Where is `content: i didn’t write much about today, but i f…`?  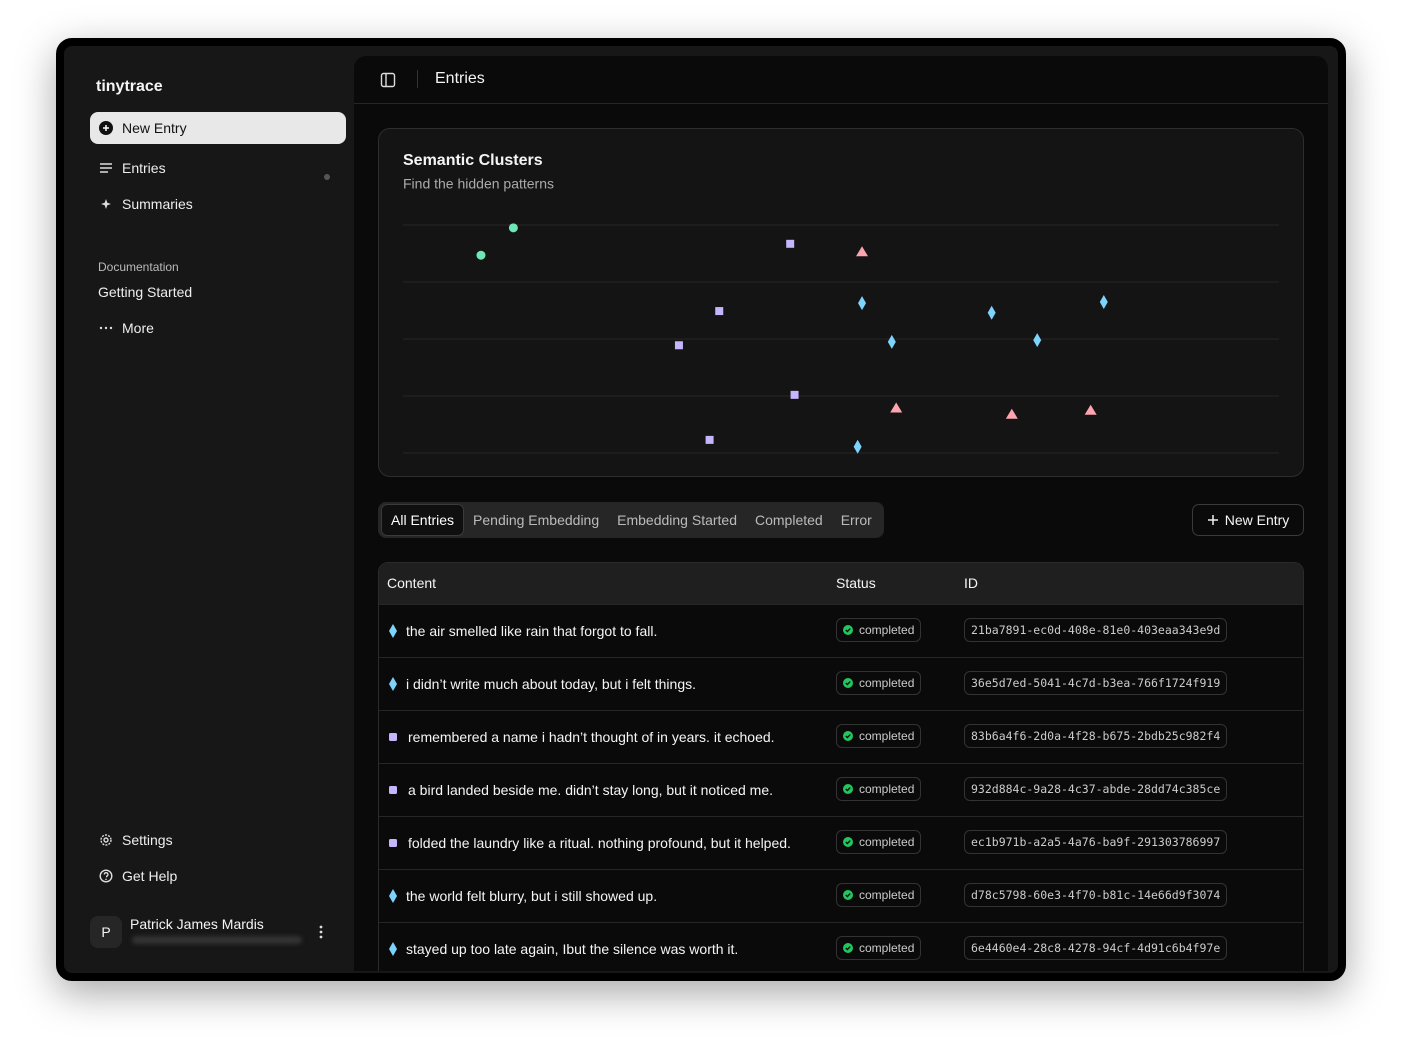
content: i didn’t write much about today, but i f… is located at coordinates (551, 684).